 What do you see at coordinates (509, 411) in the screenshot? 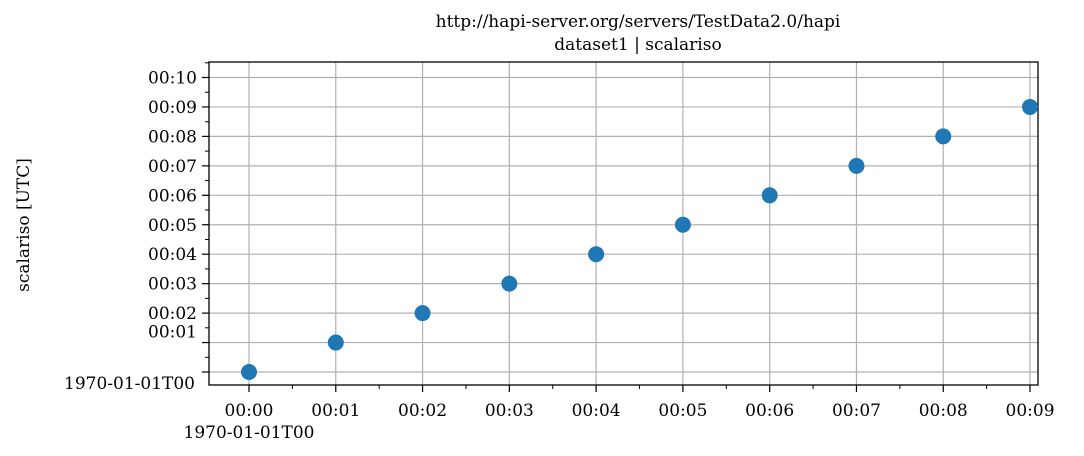
I see `x-tick-label: 00:03` at bounding box center [509, 411].